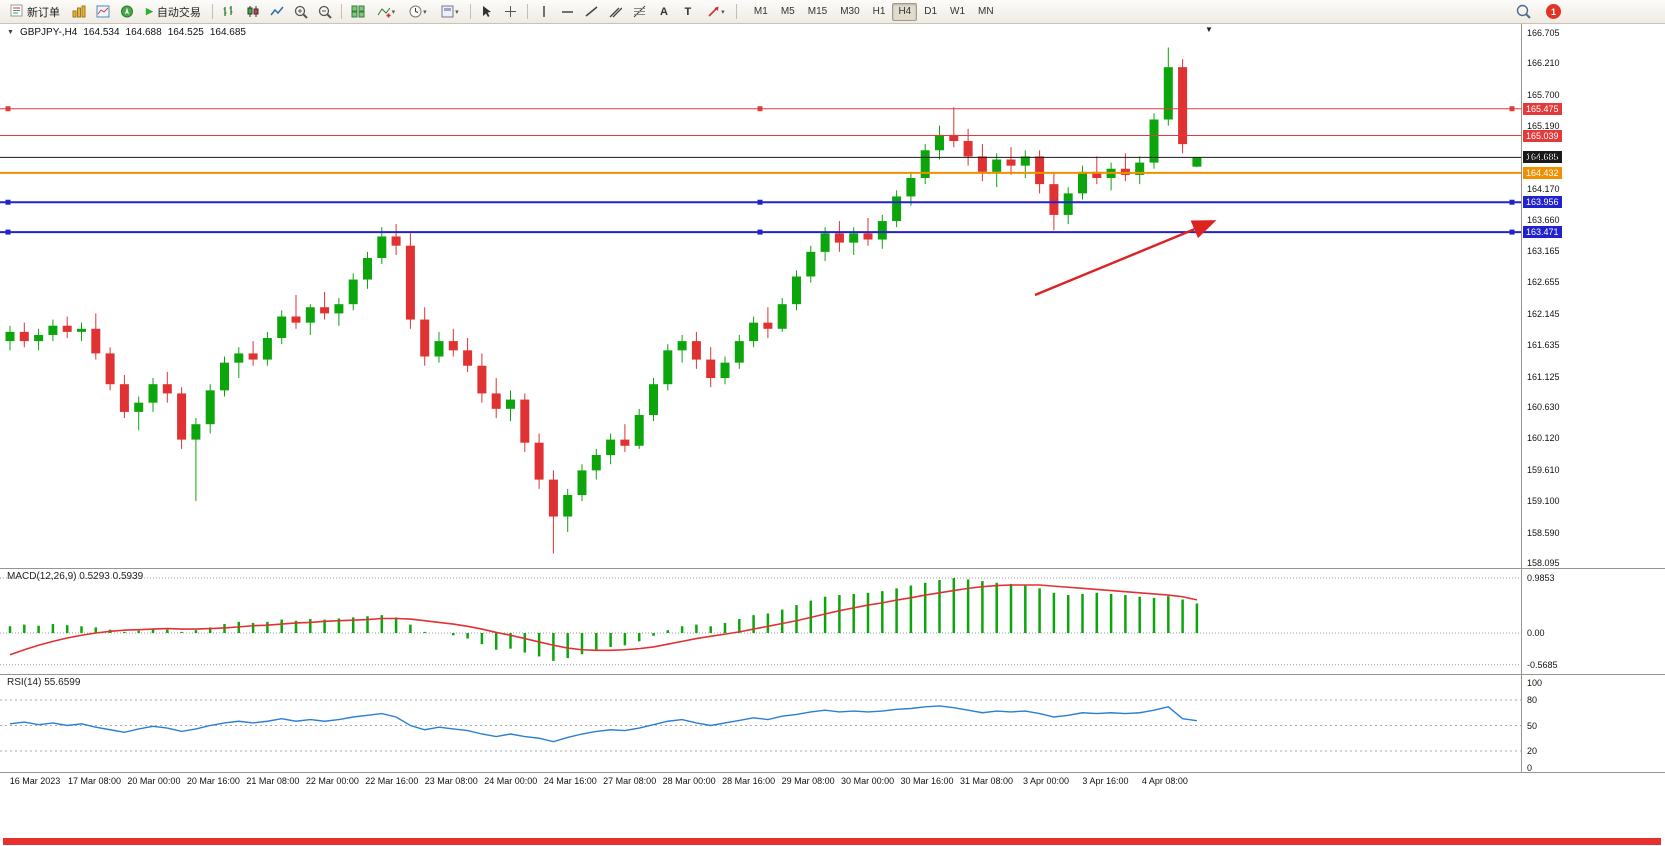  Describe the element at coordinates (127, 12) in the screenshot. I see `navigator-button` at that location.